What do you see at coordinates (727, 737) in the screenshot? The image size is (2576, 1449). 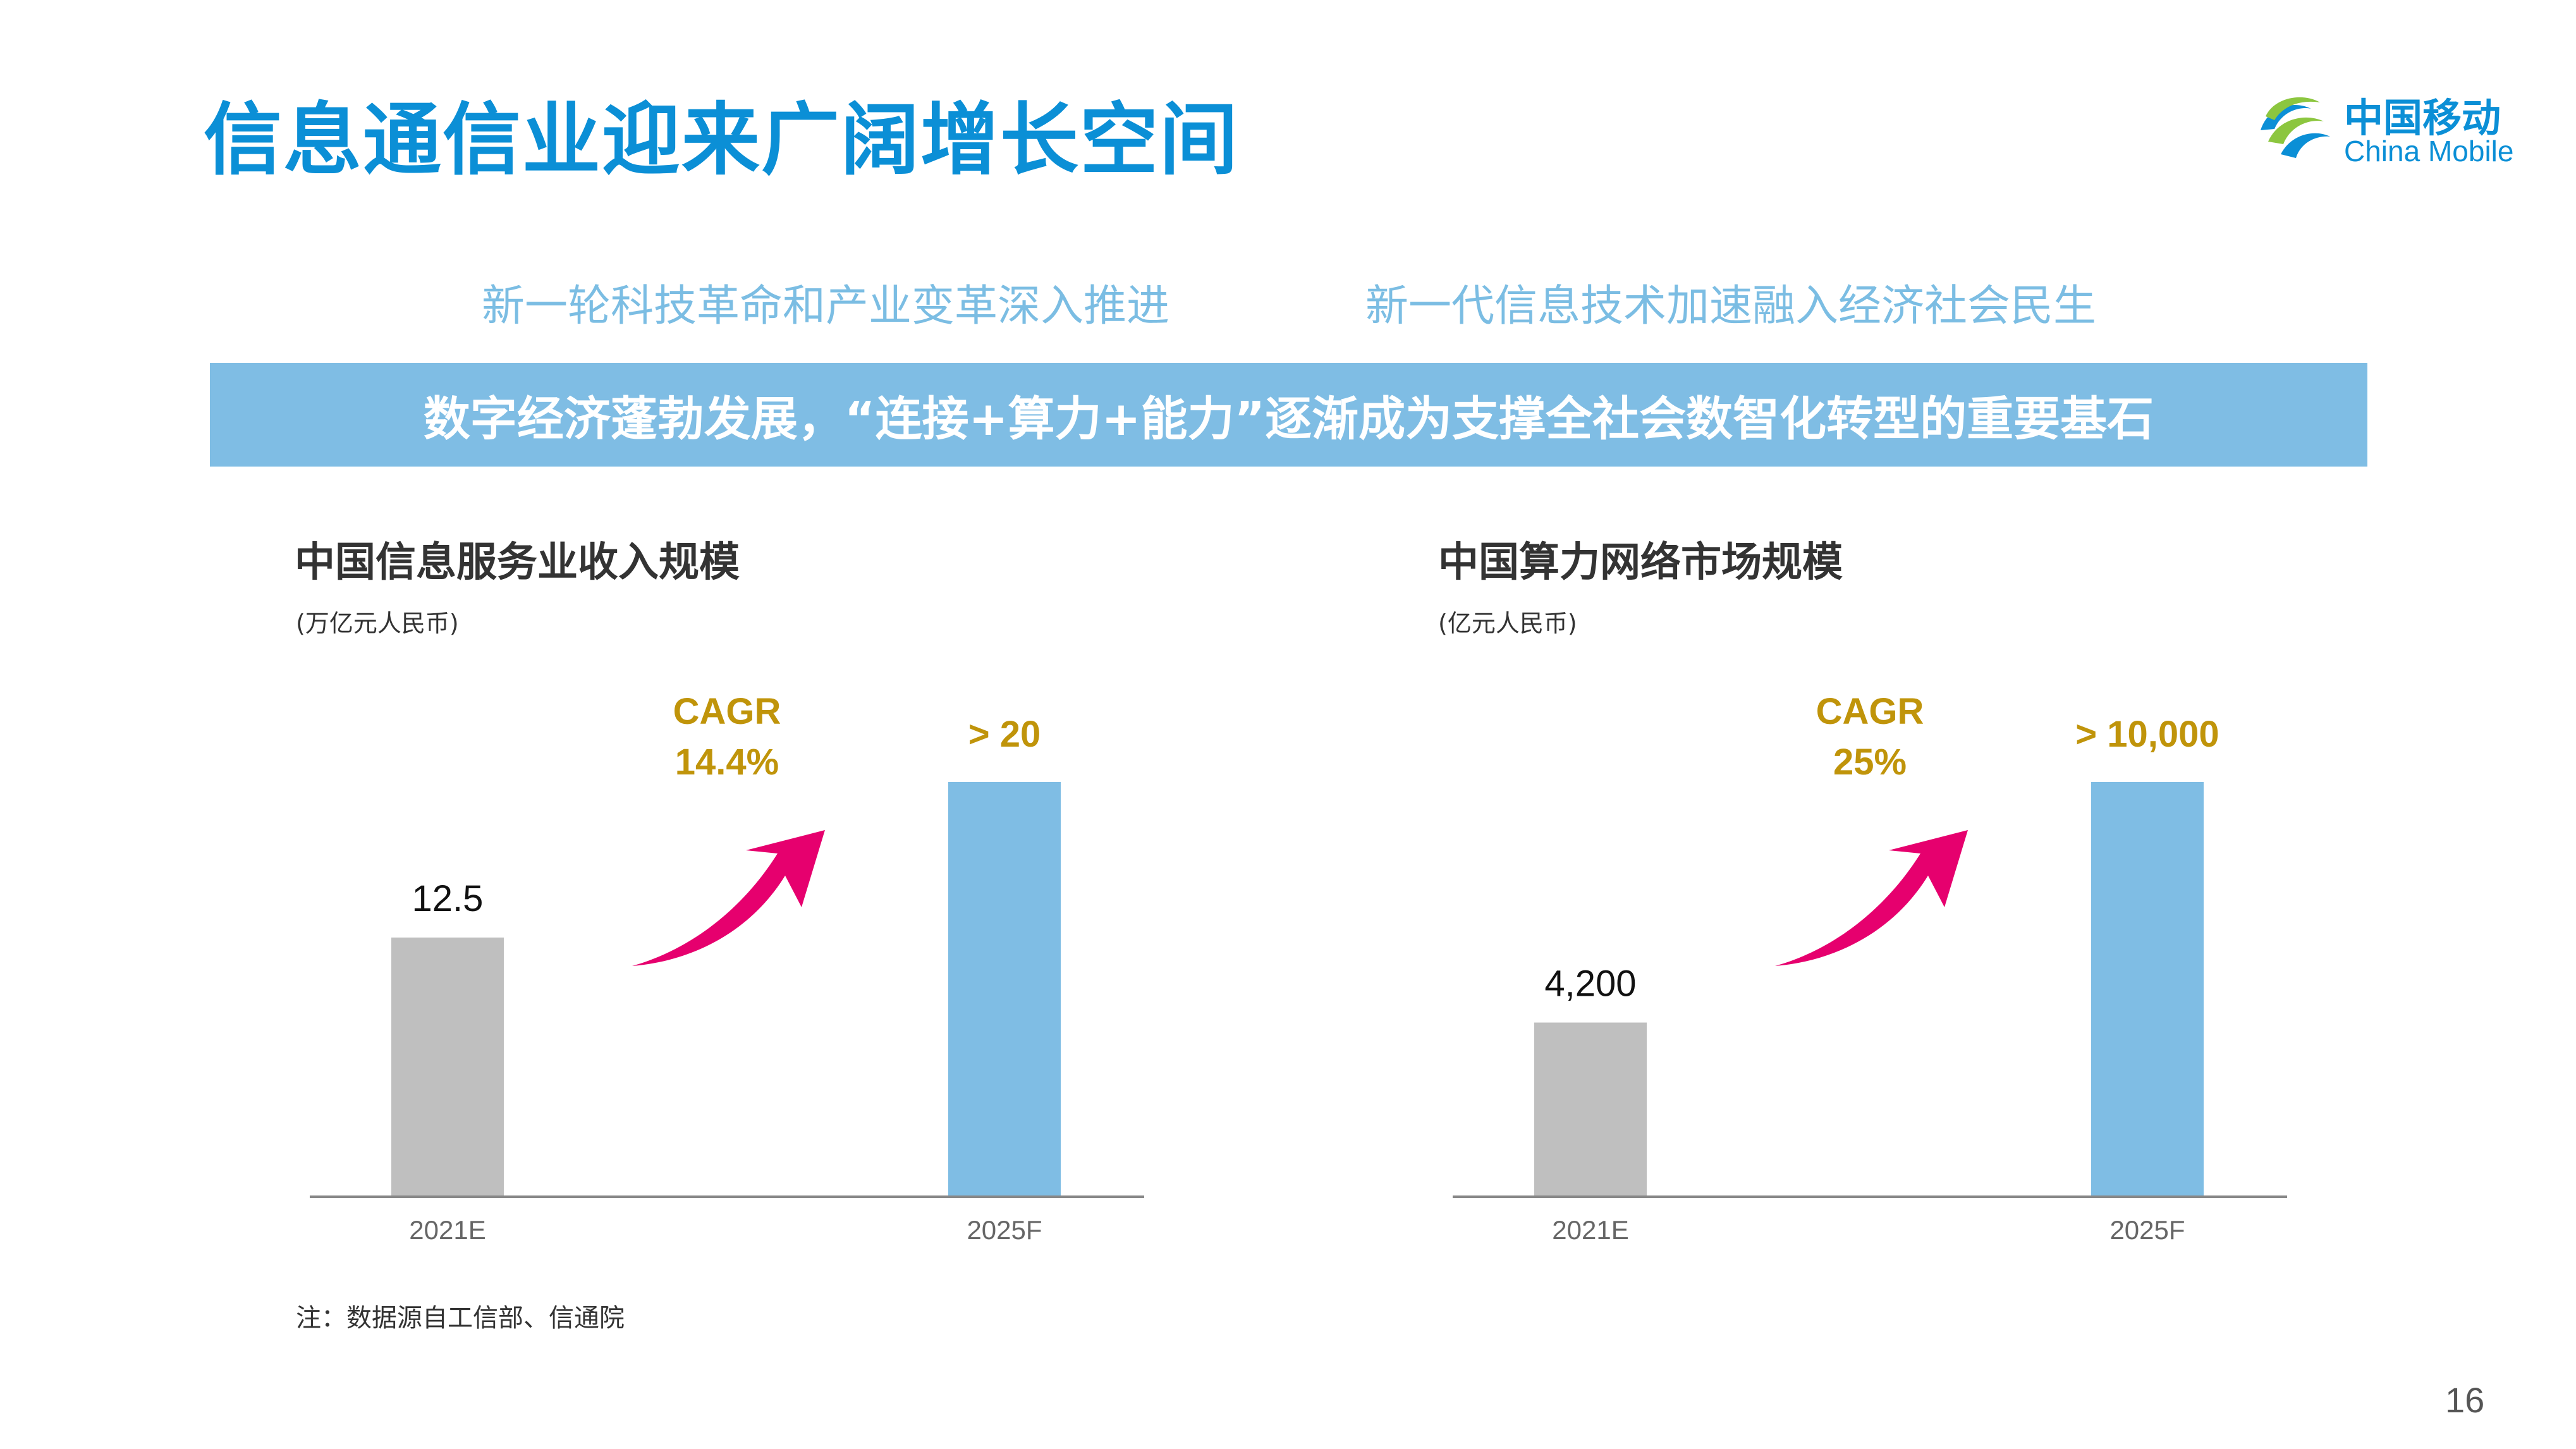 I see `cagr-label: CAGR 14.4%` at bounding box center [727, 737].